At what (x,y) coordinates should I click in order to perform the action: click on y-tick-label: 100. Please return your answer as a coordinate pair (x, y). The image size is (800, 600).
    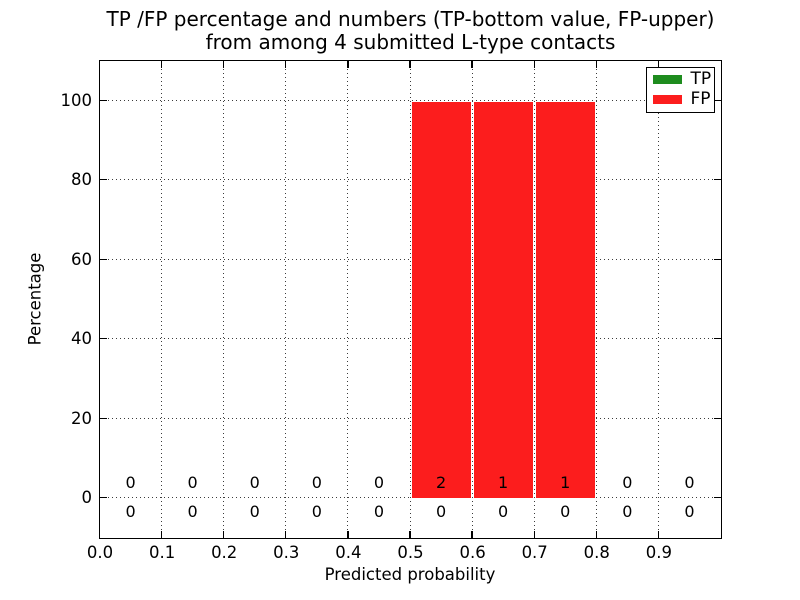
    Looking at the image, I should click on (76, 100).